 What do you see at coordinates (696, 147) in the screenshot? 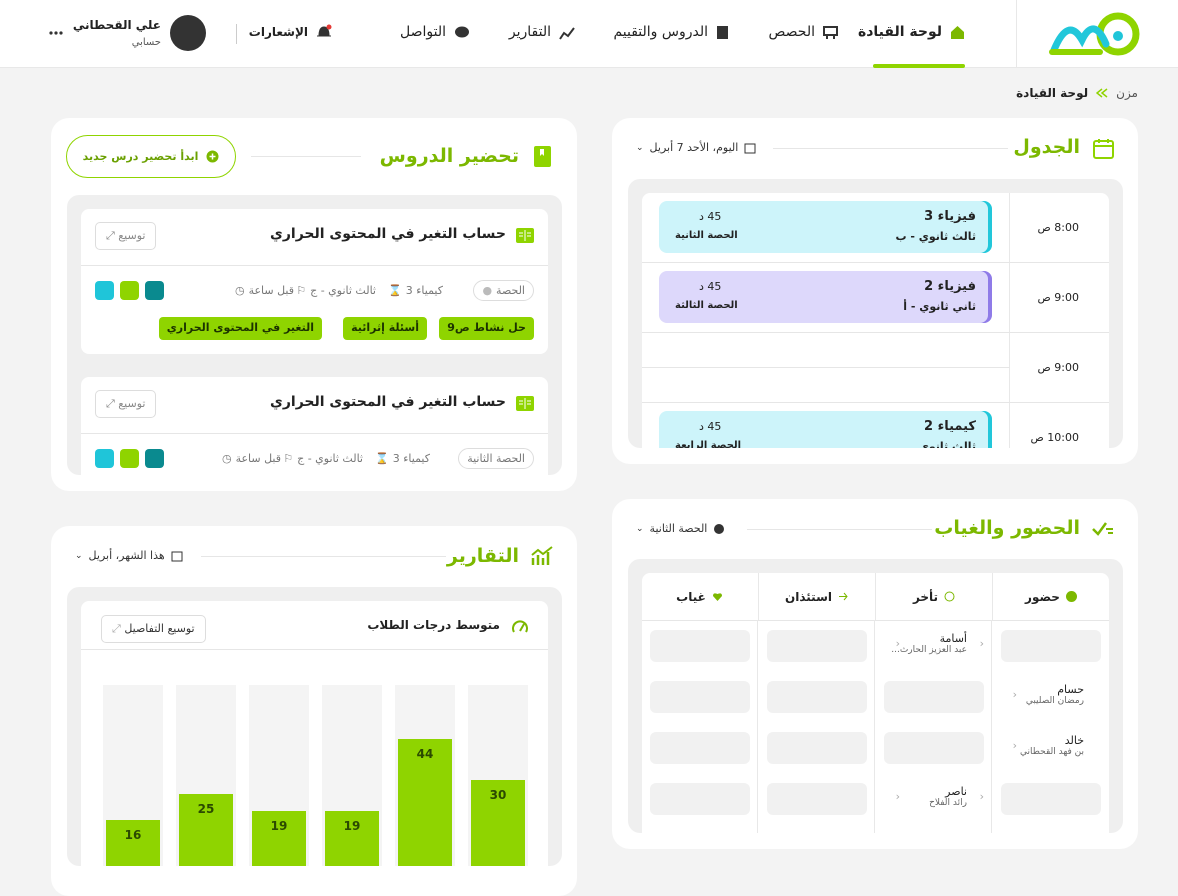
I see `date-selector: اليوم، الأحد 7 أبريل ⌄` at bounding box center [696, 147].